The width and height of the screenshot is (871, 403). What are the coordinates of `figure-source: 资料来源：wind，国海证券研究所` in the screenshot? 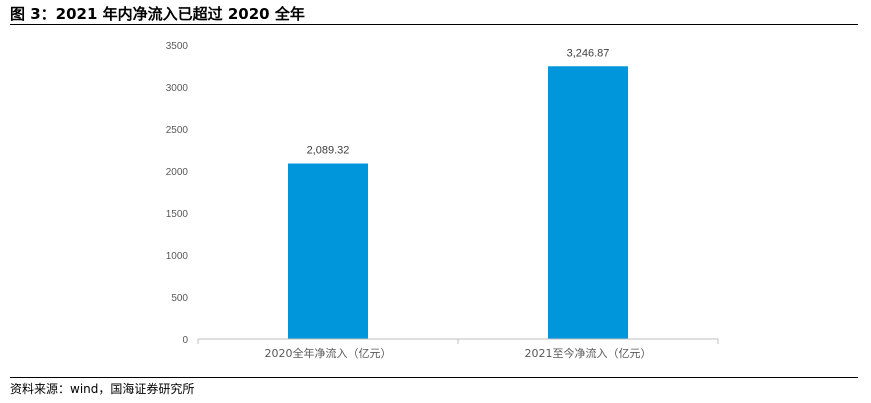 It's located at (102, 389).